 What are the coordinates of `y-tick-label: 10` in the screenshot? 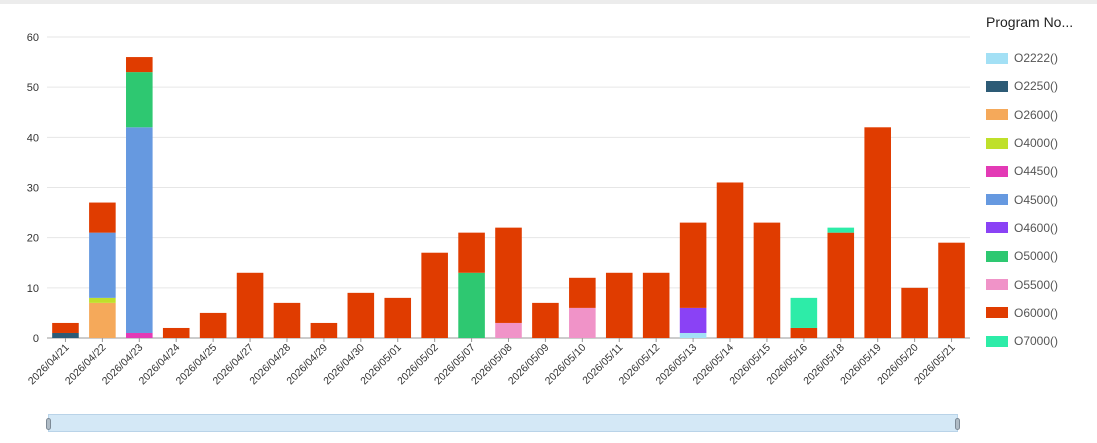 It's located at (33, 289).